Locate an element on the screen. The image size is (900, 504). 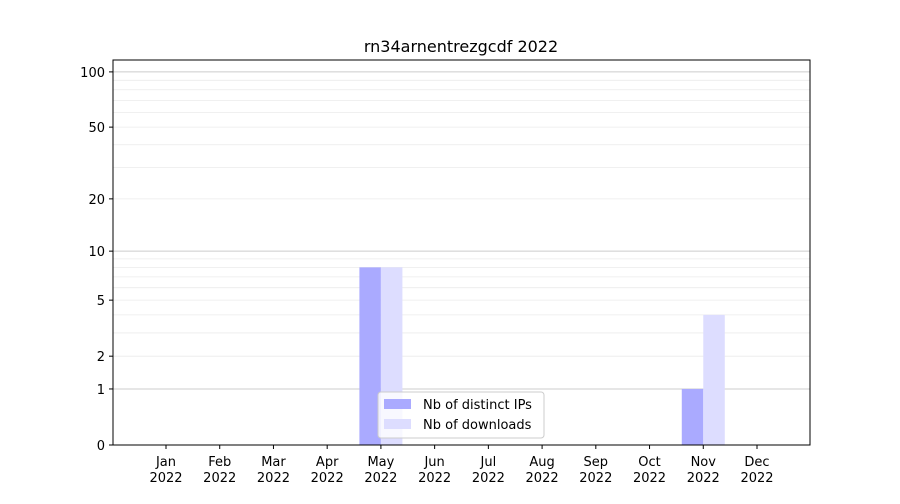
y-tick-label: 1 is located at coordinates (101, 390).